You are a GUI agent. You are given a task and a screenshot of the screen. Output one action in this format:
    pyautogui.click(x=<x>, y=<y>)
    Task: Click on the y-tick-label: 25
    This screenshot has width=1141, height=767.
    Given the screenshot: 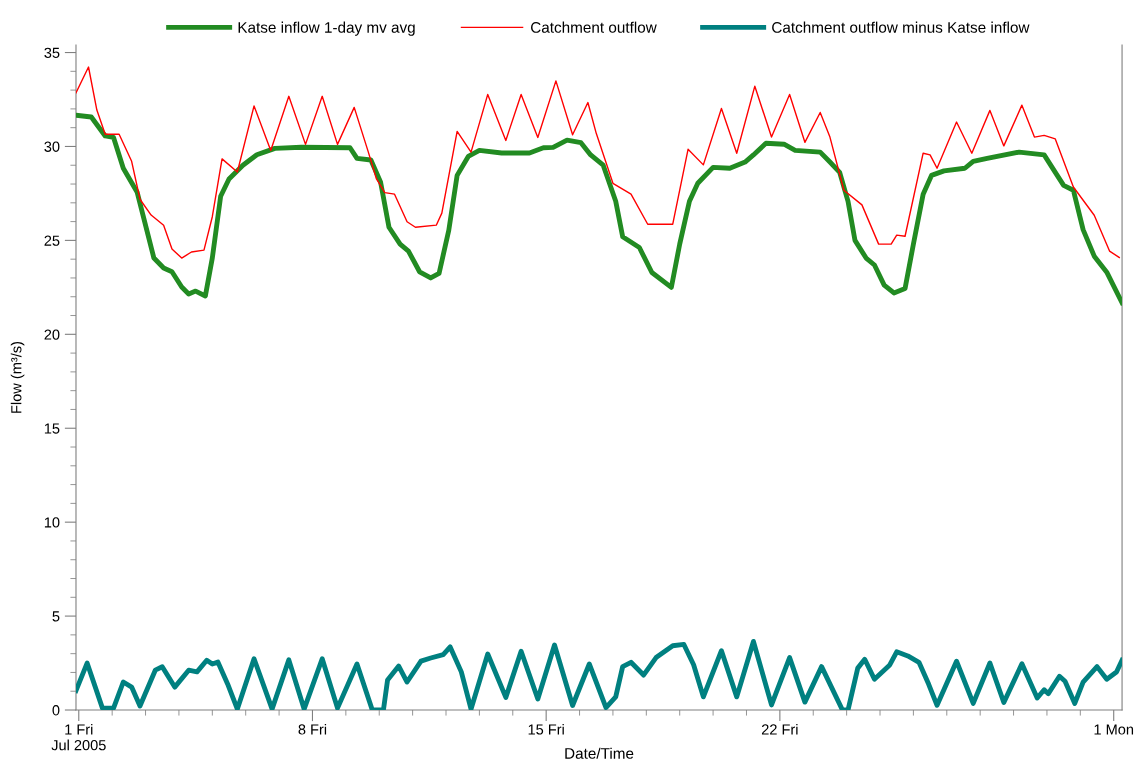 What is the action you would take?
    pyautogui.click(x=52, y=240)
    